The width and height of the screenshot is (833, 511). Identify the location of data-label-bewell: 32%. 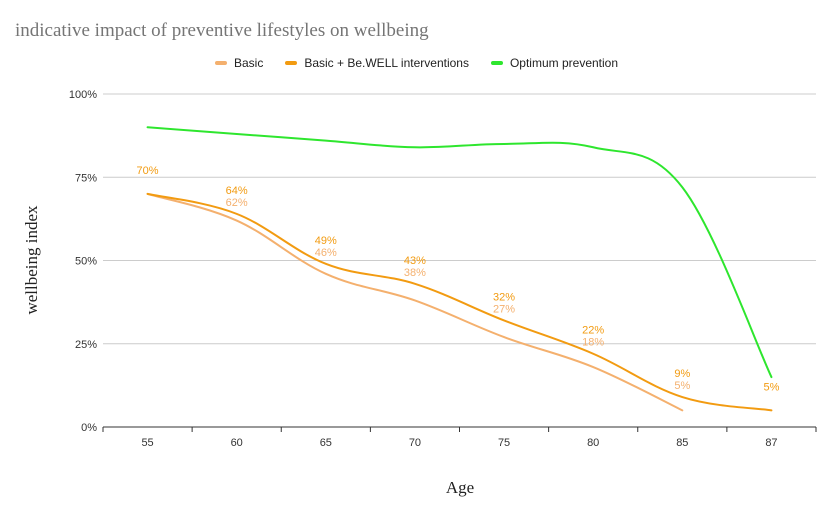
(504, 297).